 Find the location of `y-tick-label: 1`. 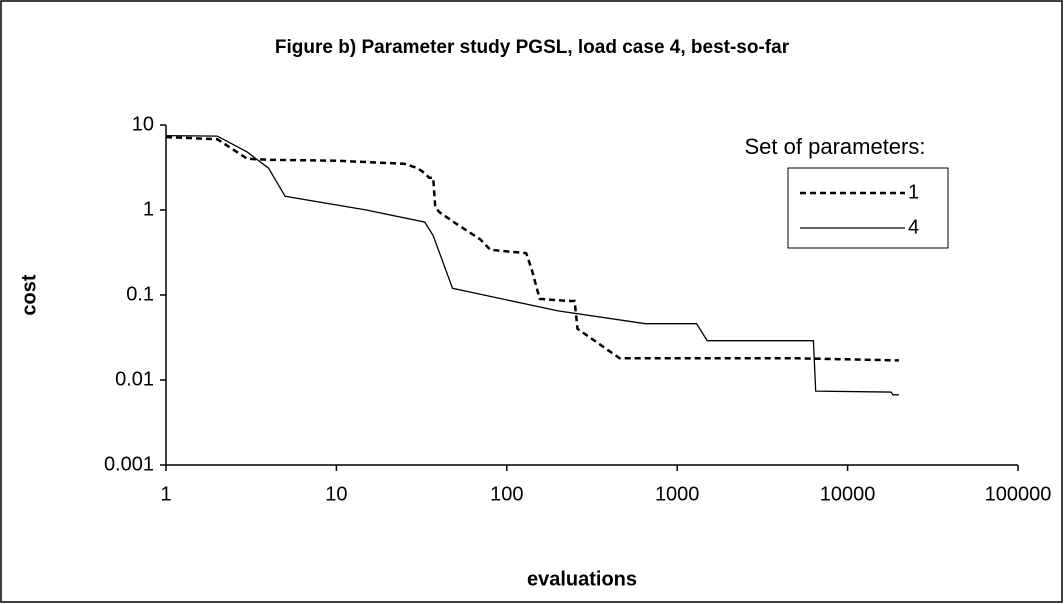

y-tick-label: 1 is located at coordinates (148, 209).